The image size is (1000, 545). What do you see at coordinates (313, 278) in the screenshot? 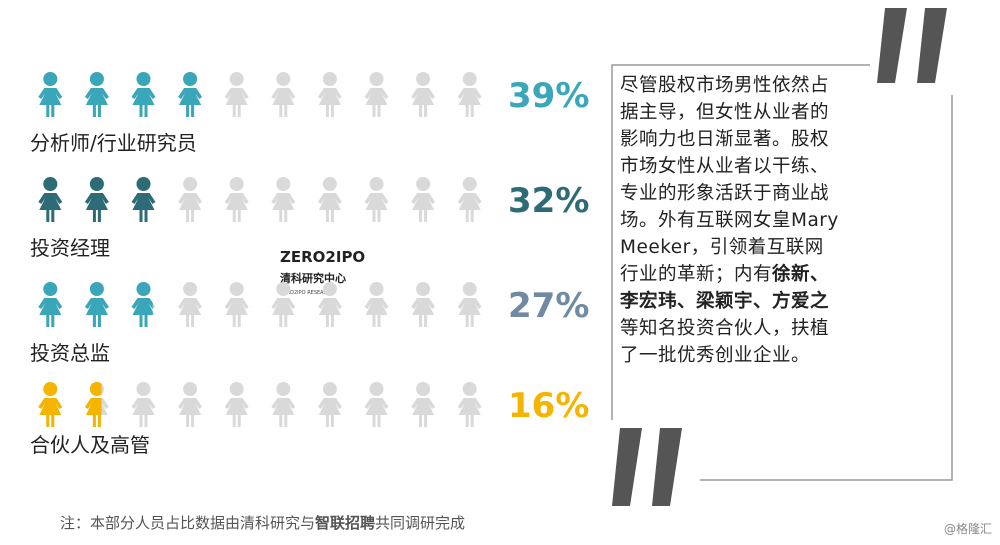
I see `logo-cn: 清科研究中心` at bounding box center [313, 278].